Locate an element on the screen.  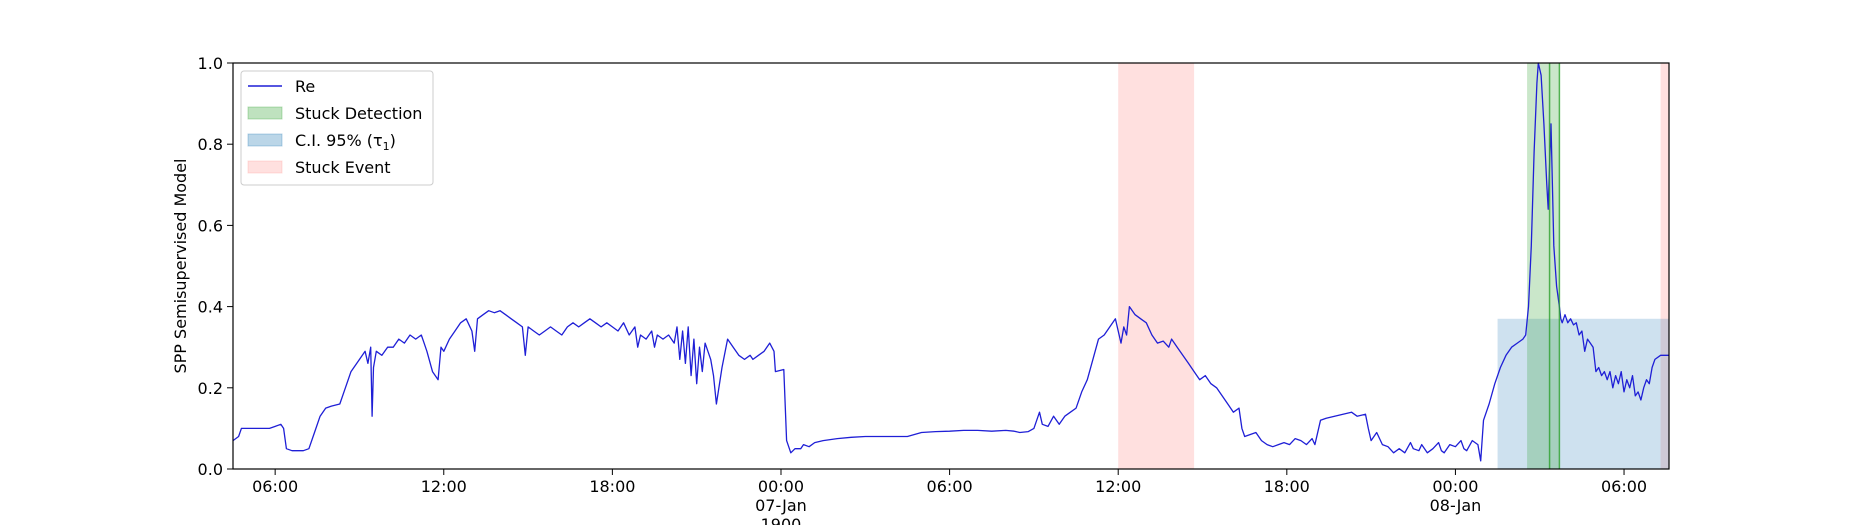
legend-entry-label: C.I. 95% (τ1) is located at coordinates (345, 142).